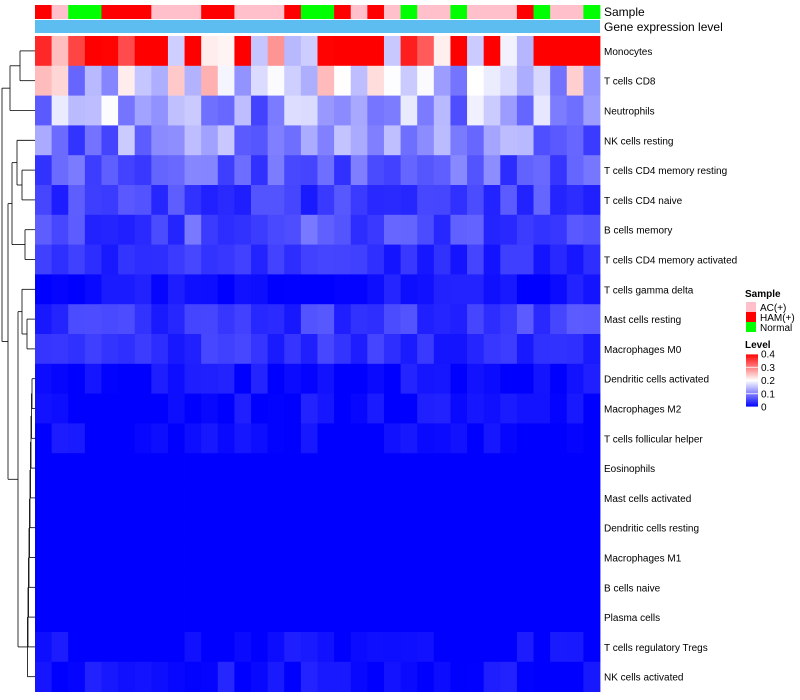  Describe the element at coordinates (768, 394) in the screenshot. I see `level-tick-label: 0.1` at that location.